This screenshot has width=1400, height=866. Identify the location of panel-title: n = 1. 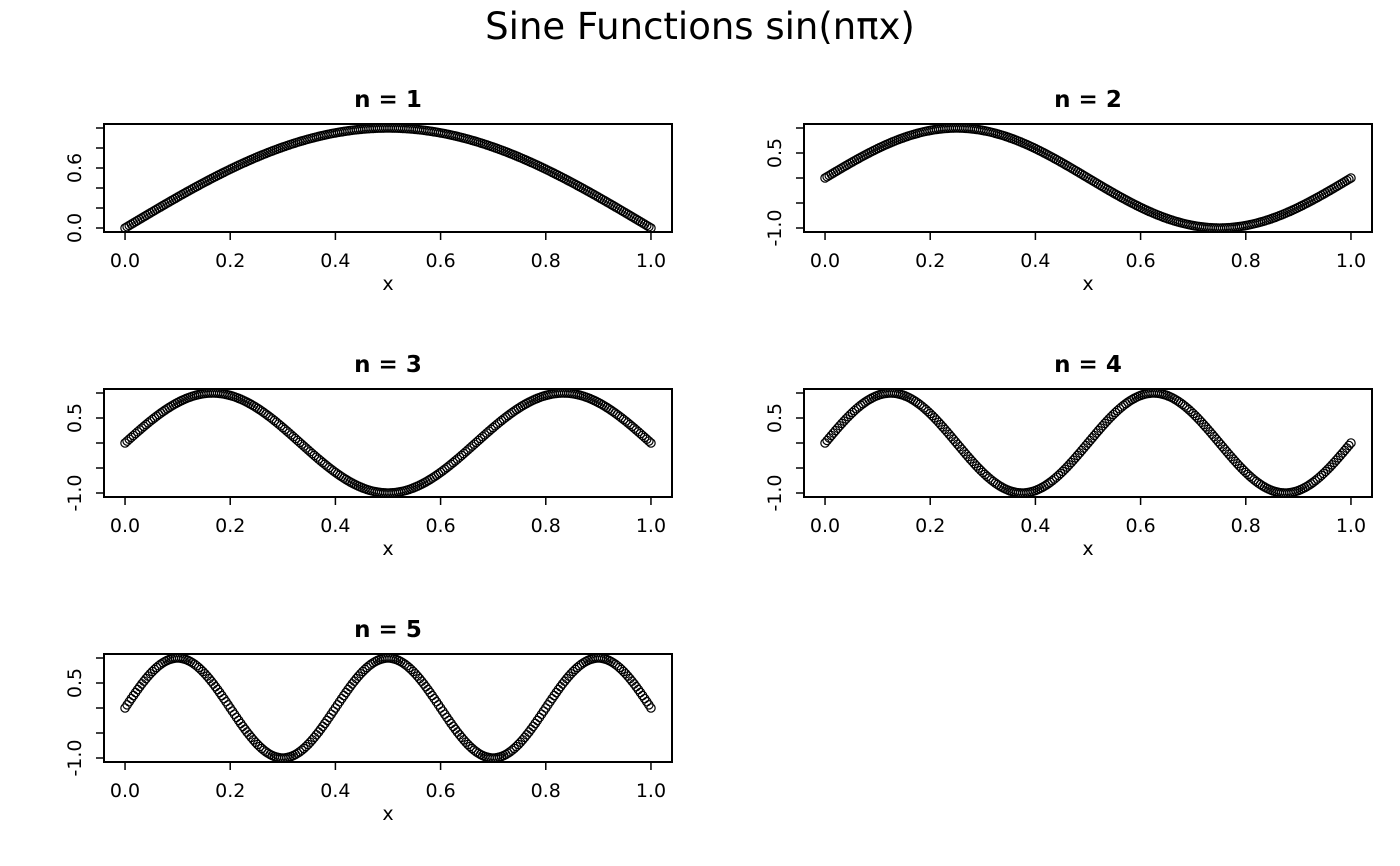
(388, 100).